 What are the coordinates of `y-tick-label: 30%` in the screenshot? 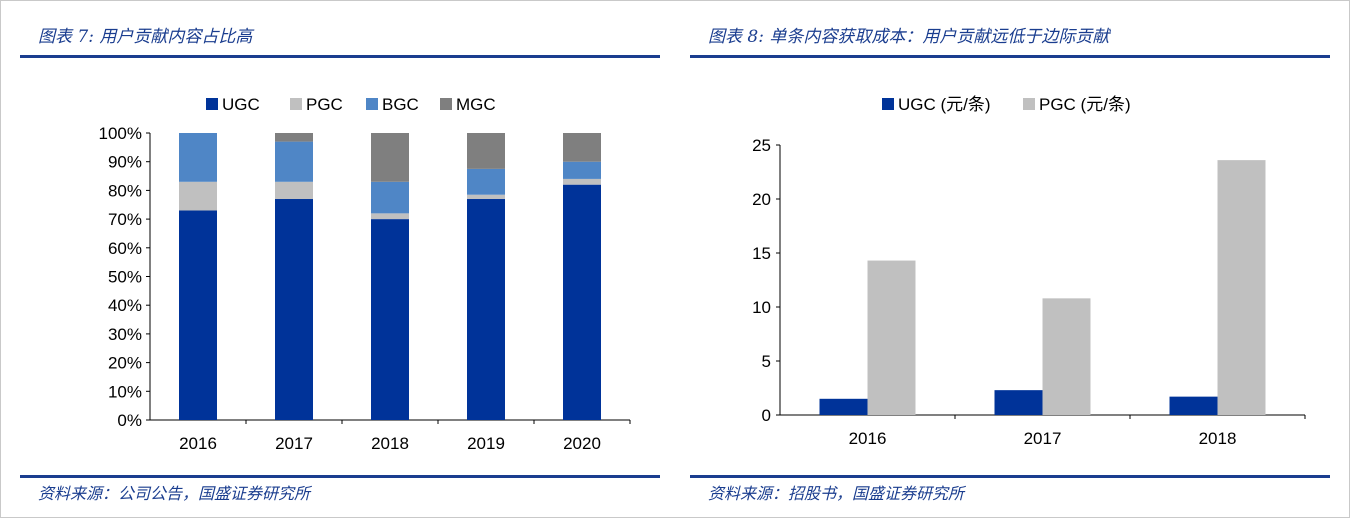 It's located at (125, 334).